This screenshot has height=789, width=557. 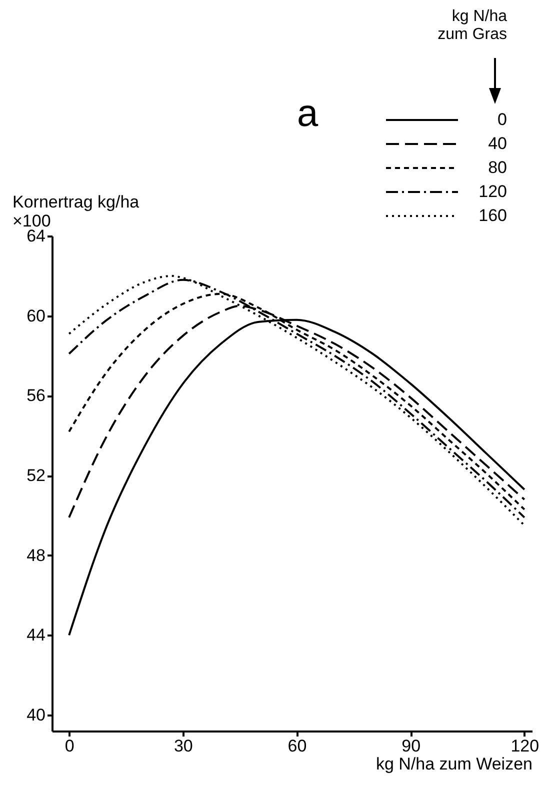 I want to click on legend-label: 0, so click(x=502, y=119).